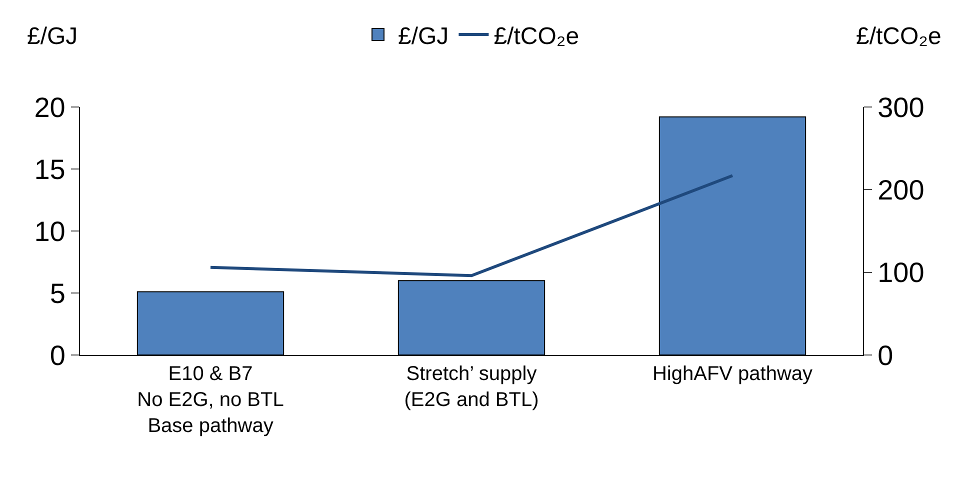 The image size is (963, 495). What do you see at coordinates (471, 387) in the screenshot?
I see `x-tick-label: Stretch’ supply (E2G and BTL)` at bounding box center [471, 387].